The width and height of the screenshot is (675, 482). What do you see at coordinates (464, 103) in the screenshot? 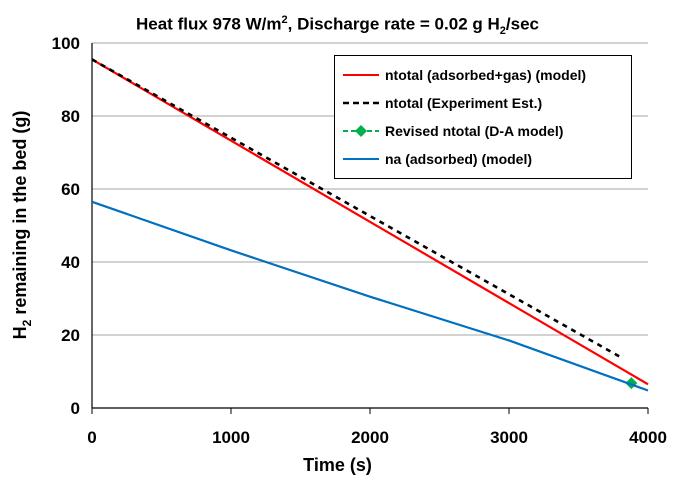
I see `legend-label-ntotal-experiment: ntotal (Experiment Est.)` at bounding box center [464, 103].